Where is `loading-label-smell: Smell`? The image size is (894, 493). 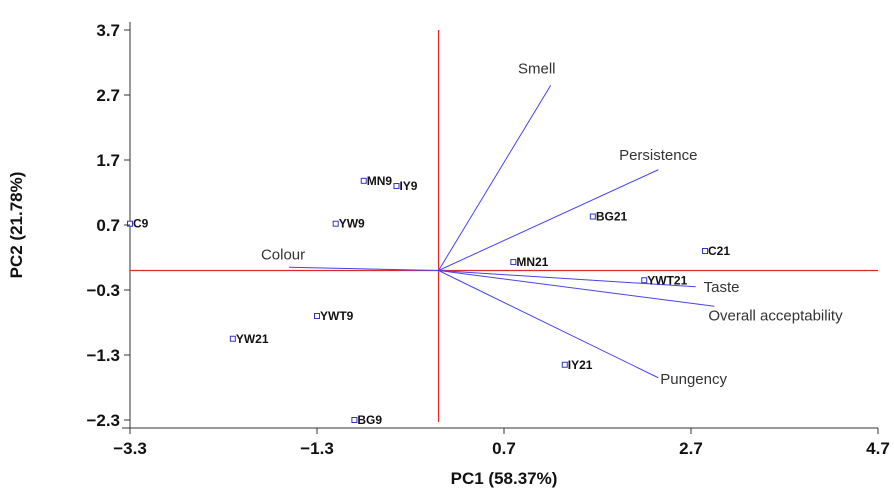 loading-label-smell: Smell is located at coordinates (537, 68).